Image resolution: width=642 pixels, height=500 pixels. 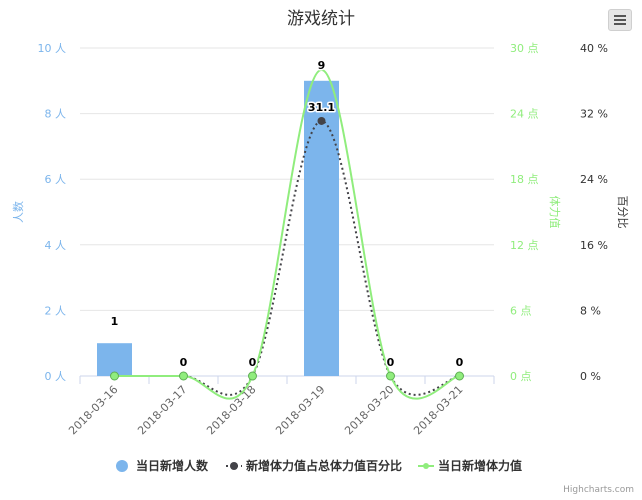 I want to click on column-data-label: 1, so click(x=115, y=321).